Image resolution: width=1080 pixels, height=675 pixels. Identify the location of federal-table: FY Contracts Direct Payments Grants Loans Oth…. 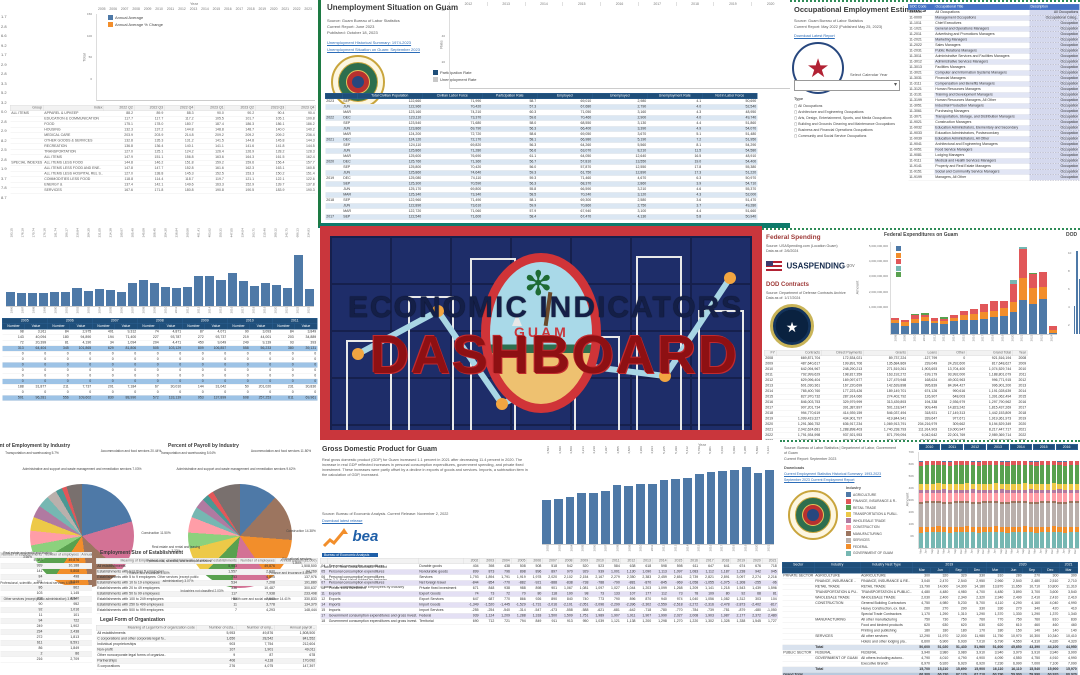
(921, 396).